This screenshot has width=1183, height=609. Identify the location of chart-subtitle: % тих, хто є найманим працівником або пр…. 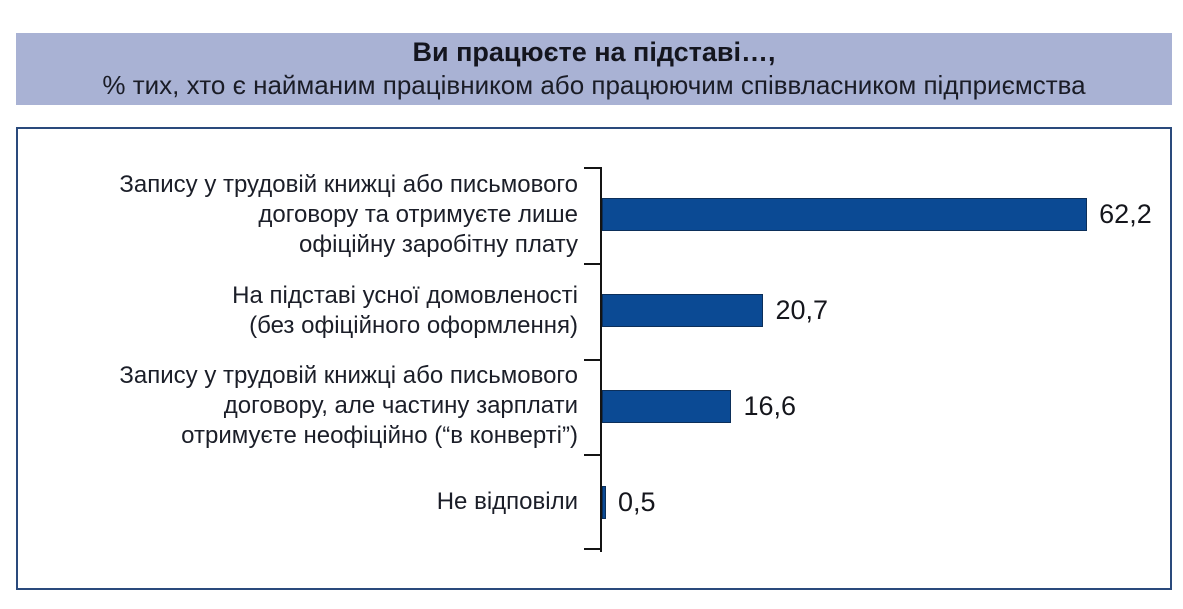
(594, 85).